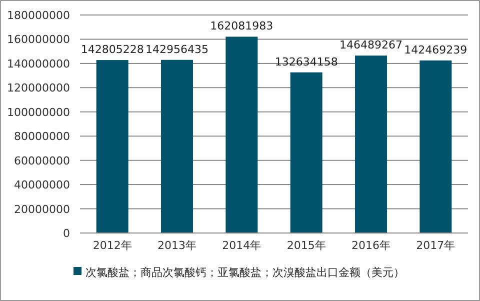  What do you see at coordinates (42, 161) in the screenshot?
I see `y-tick-label: 60000000` at bounding box center [42, 161].